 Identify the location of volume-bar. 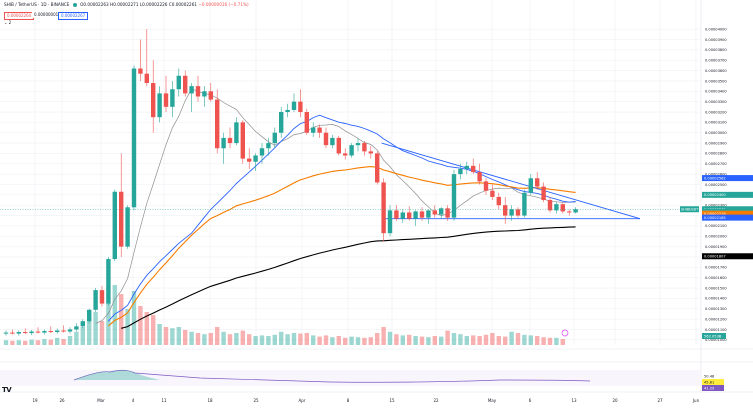
(31, 342).